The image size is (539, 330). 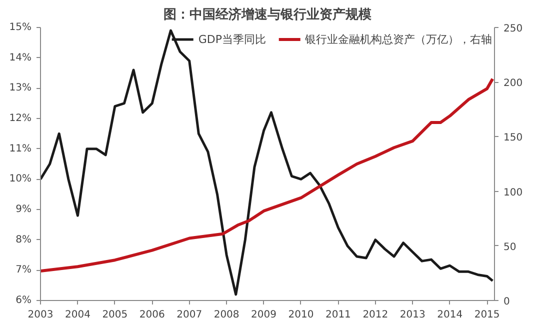 What do you see at coordinates (20, 88) in the screenshot?
I see `y-tick-label: 13%` at bounding box center [20, 88].